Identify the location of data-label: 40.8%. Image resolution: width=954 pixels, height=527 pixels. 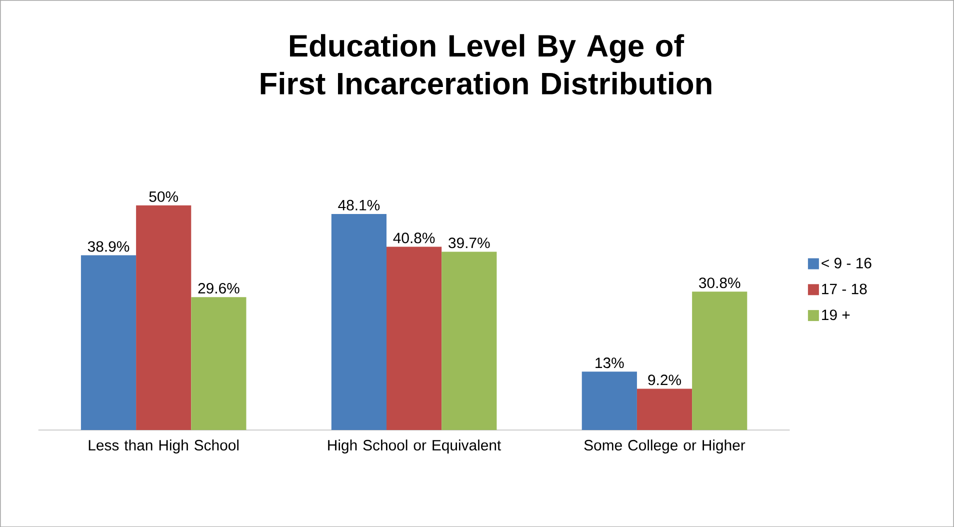
(414, 238).